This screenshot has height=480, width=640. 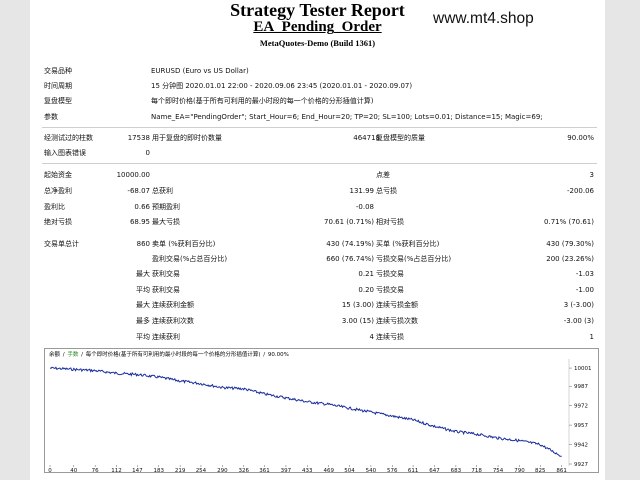 What do you see at coordinates (583, 369) in the screenshot?
I see `y-tick-label: 10001` at bounding box center [583, 369].